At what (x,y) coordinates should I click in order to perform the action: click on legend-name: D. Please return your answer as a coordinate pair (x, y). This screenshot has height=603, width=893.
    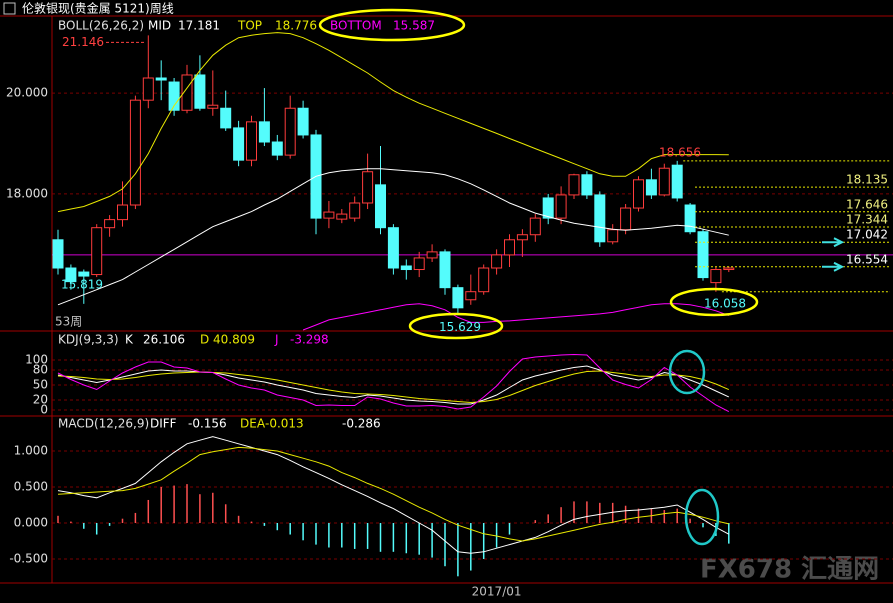
    Looking at the image, I should click on (204, 340).